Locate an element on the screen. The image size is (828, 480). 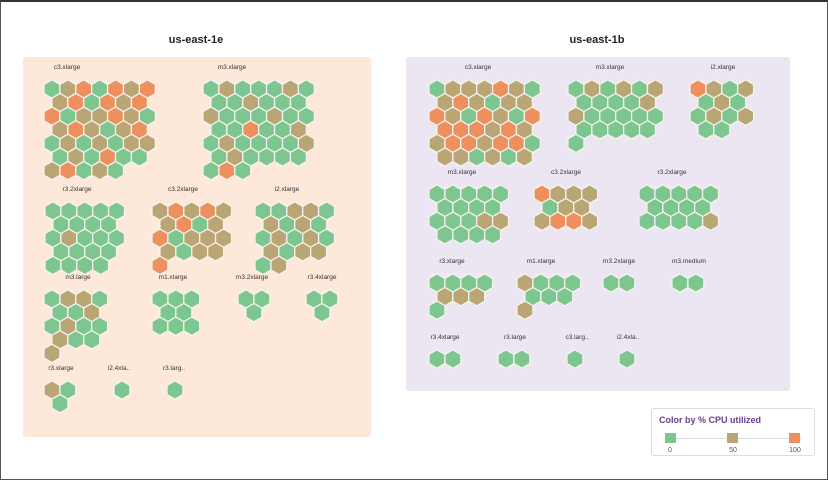
group-label-0-3: c3.2xlarge is located at coordinates (183, 189).